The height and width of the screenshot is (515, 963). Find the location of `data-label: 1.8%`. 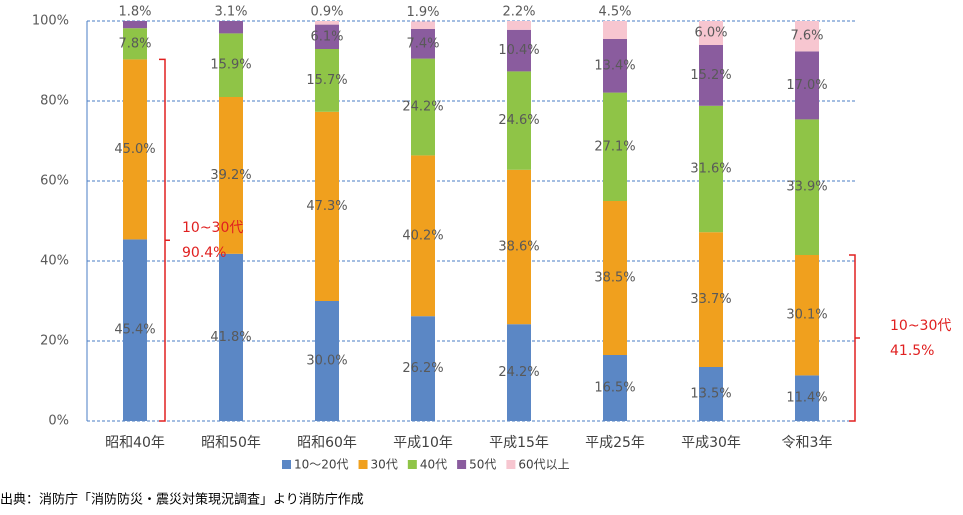

data-label: 1.8% is located at coordinates (134, 12).